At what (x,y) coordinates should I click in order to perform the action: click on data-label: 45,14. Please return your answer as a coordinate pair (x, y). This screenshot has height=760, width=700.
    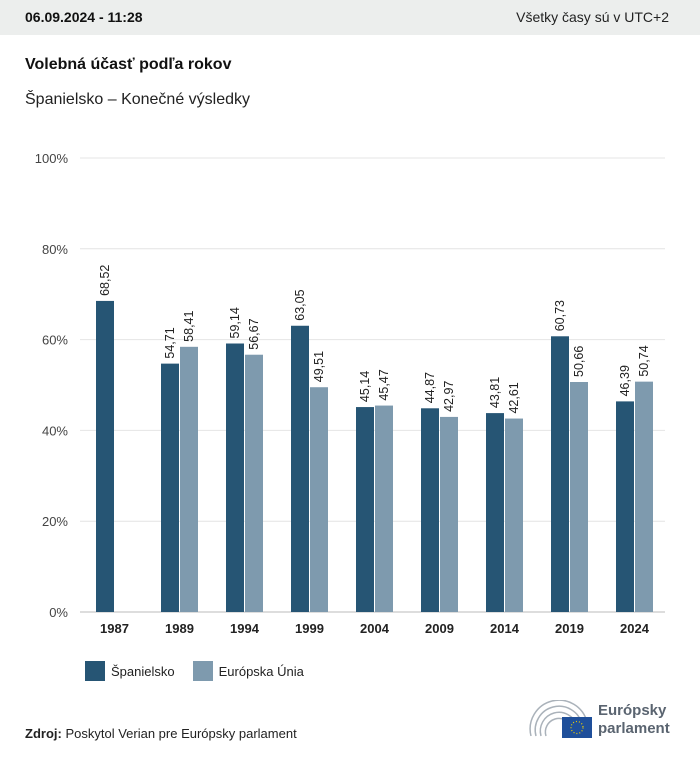
    Looking at the image, I should click on (365, 386).